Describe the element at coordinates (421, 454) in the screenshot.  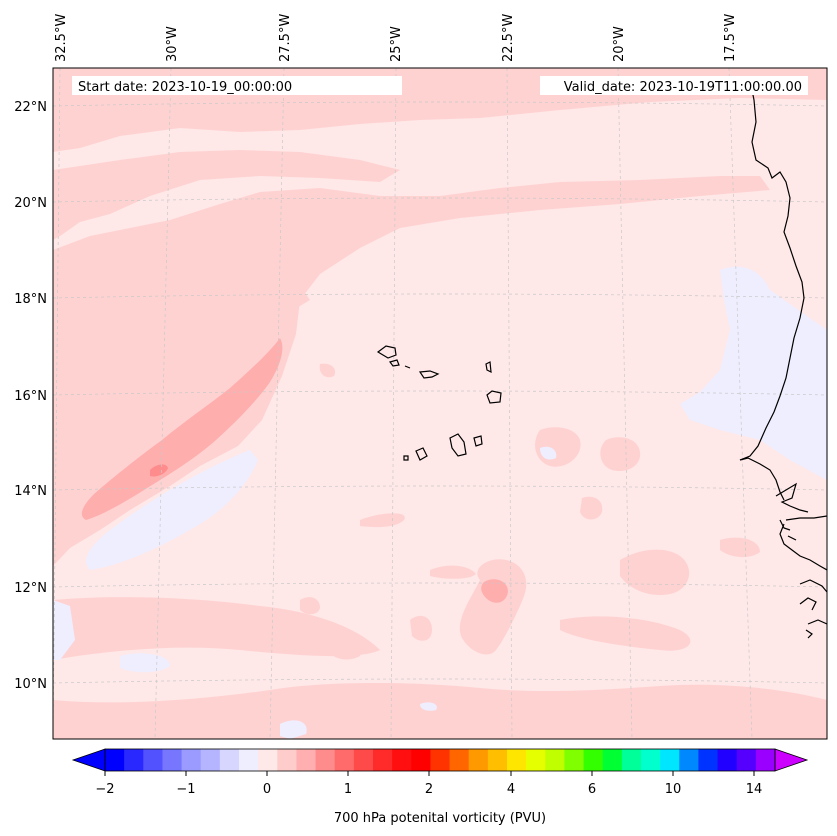
I see `island-fogo` at that location.